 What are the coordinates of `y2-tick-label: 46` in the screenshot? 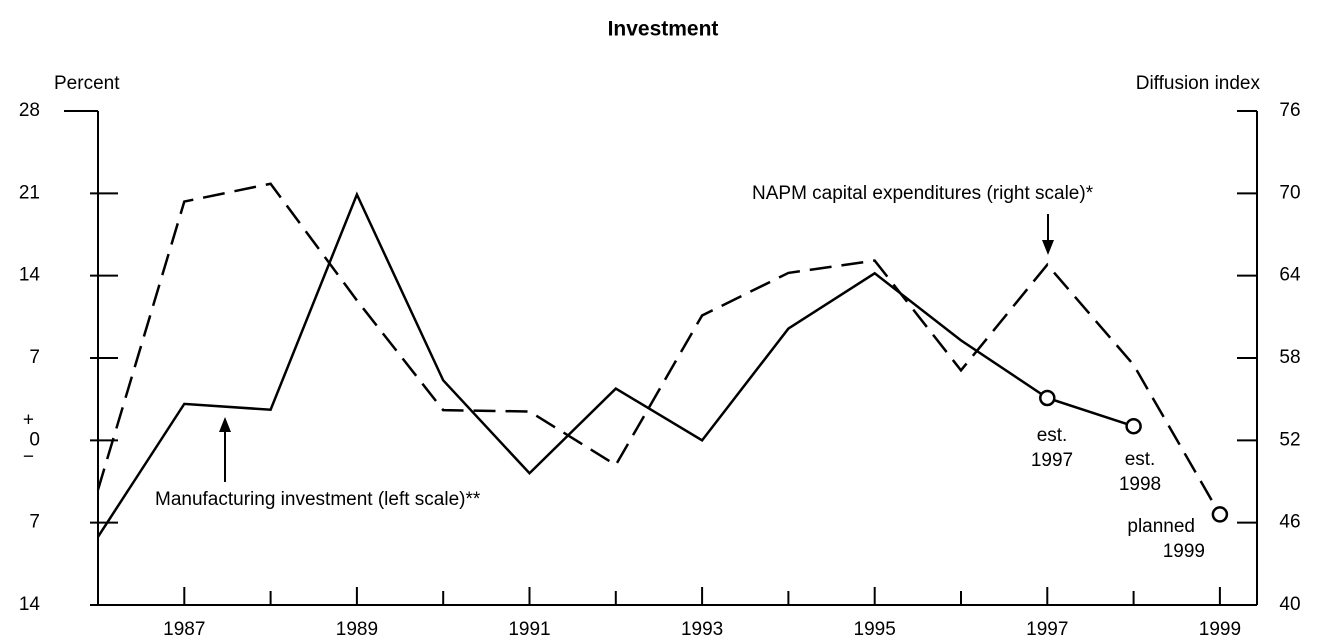 It's located at (1289, 522).